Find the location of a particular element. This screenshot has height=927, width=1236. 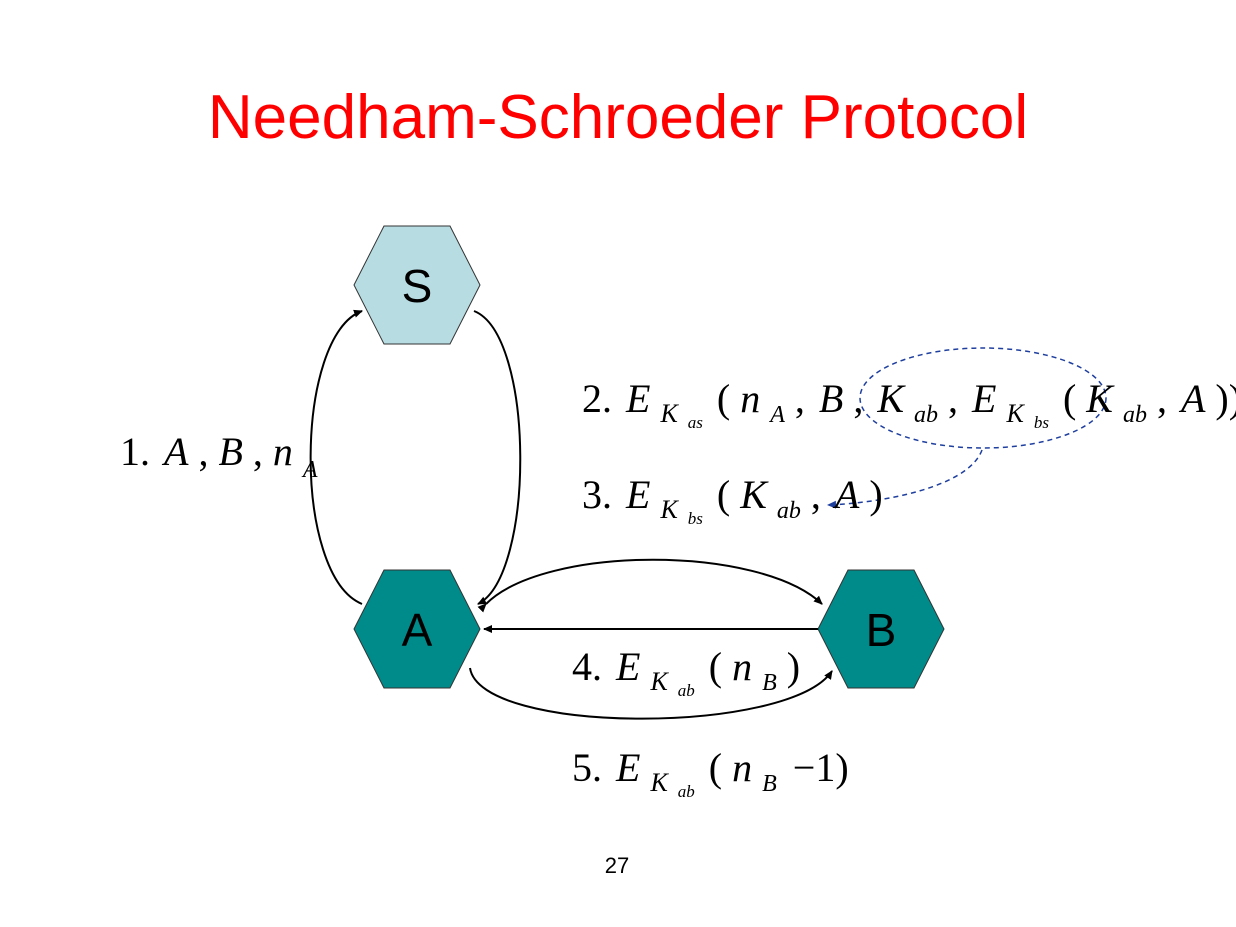

m4-k: K is located at coordinates (659, 681).